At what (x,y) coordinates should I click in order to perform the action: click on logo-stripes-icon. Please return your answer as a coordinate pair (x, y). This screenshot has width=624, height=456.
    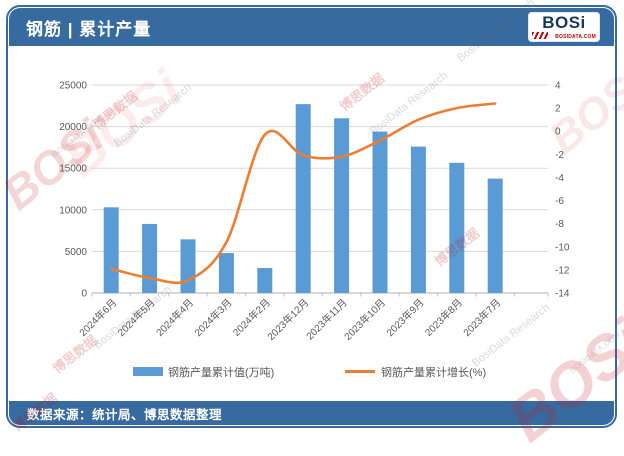
    Looking at the image, I should click on (540, 35).